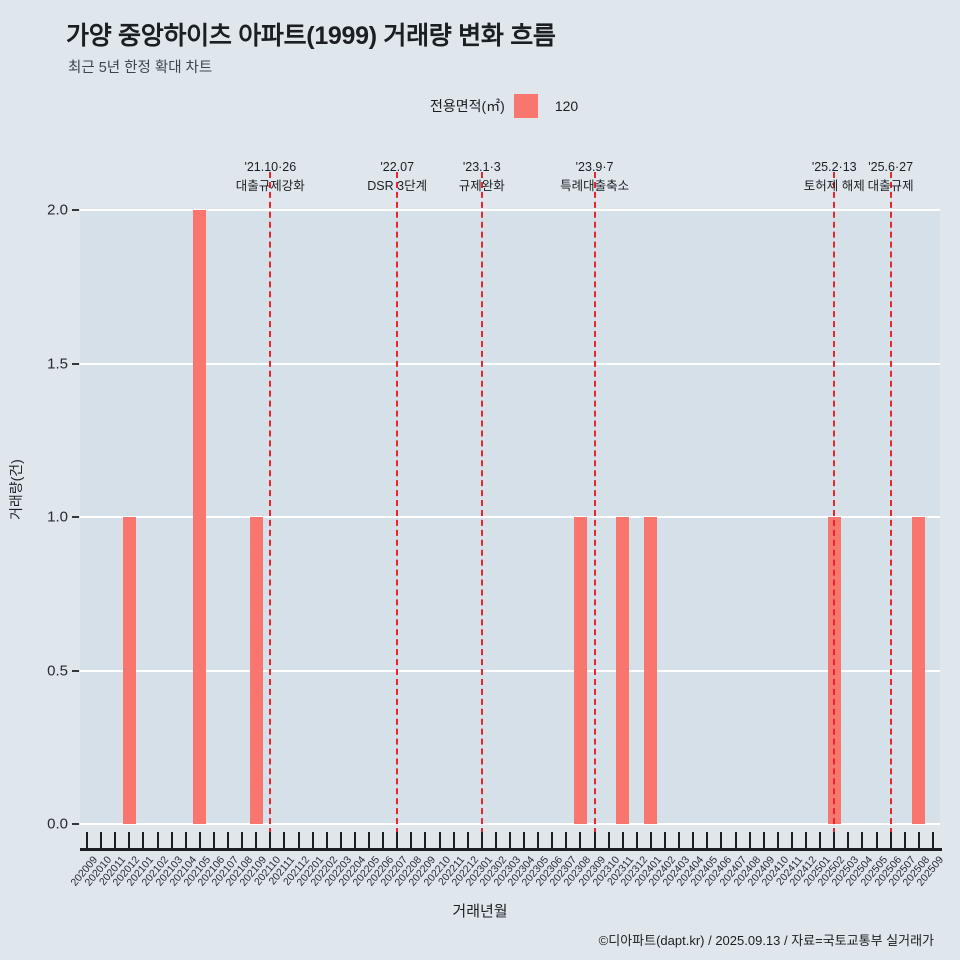 This screenshot has height=960, width=960. I want to click on legend: 전용면적(㎡) 120, so click(504, 106).